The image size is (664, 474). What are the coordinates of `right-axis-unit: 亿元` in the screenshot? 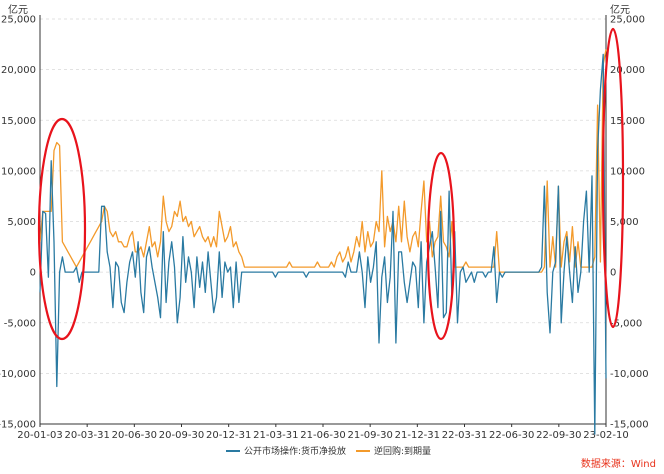 It's located at (620, 9).